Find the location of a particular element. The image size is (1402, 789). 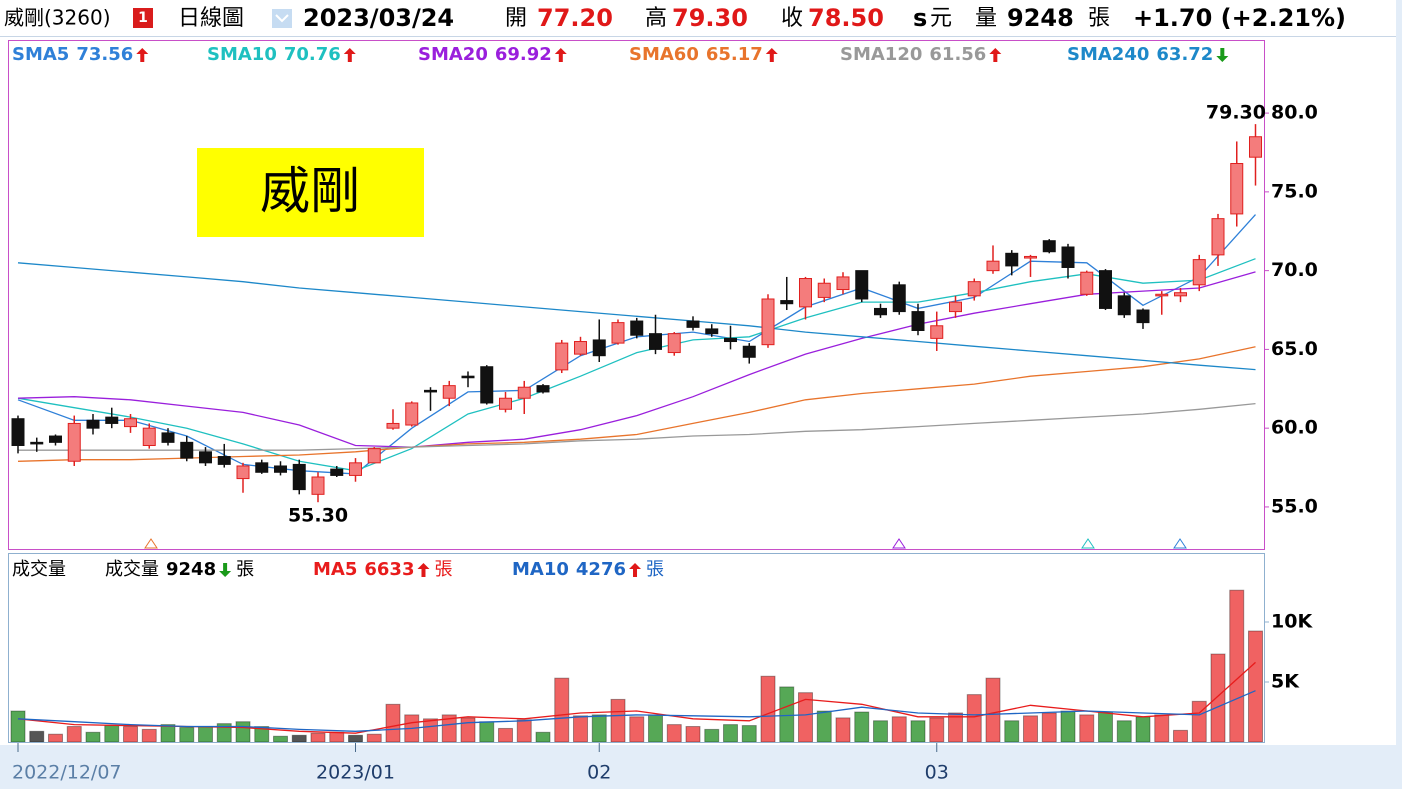

x-tick-label: 03 is located at coordinates (937, 773).